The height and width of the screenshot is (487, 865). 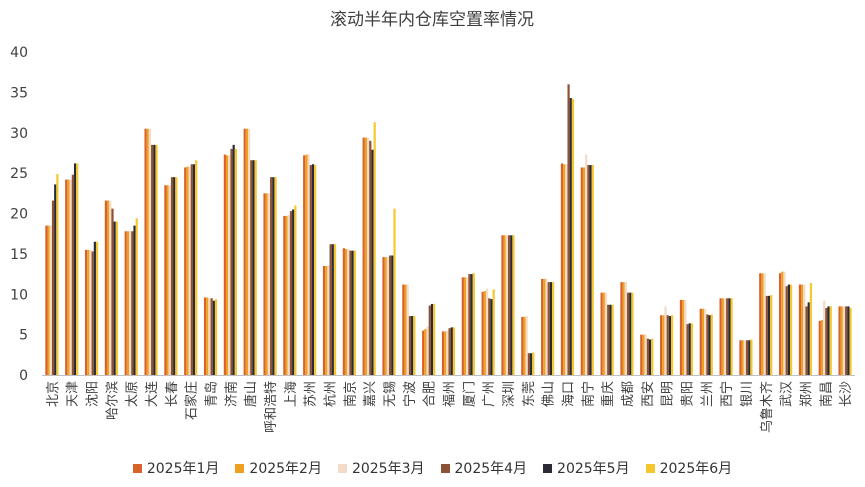 I want to click on bar: 济南 2025年2月: 27.2, so click(x=227, y=265).